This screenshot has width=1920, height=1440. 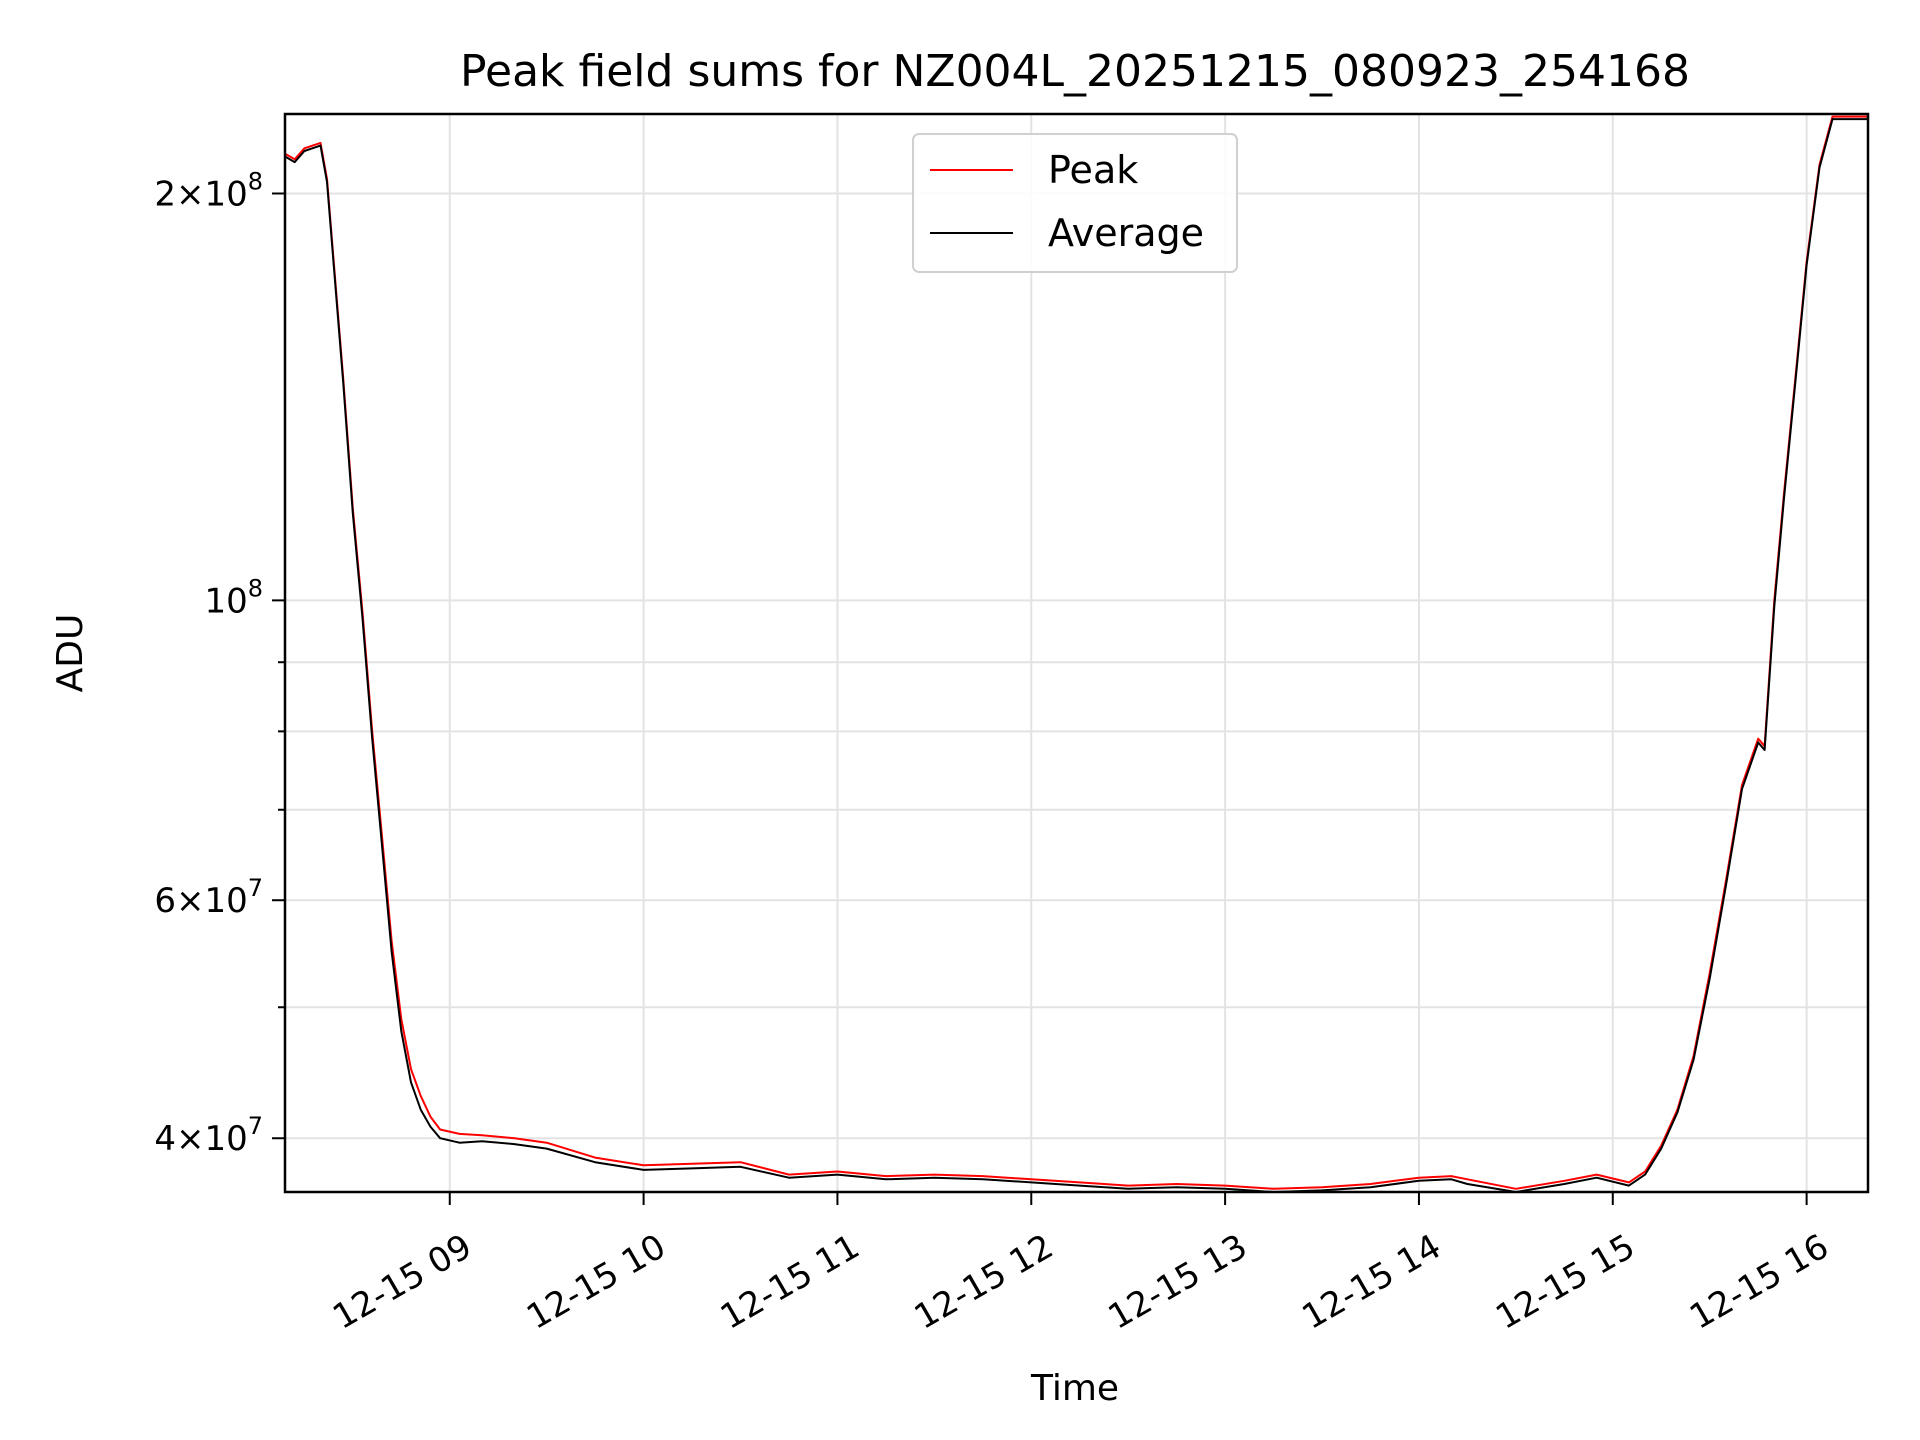 What do you see at coordinates (1093, 170) in the screenshot?
I see `legend-label-peak: Peak` at bounding box center [1093, 170].